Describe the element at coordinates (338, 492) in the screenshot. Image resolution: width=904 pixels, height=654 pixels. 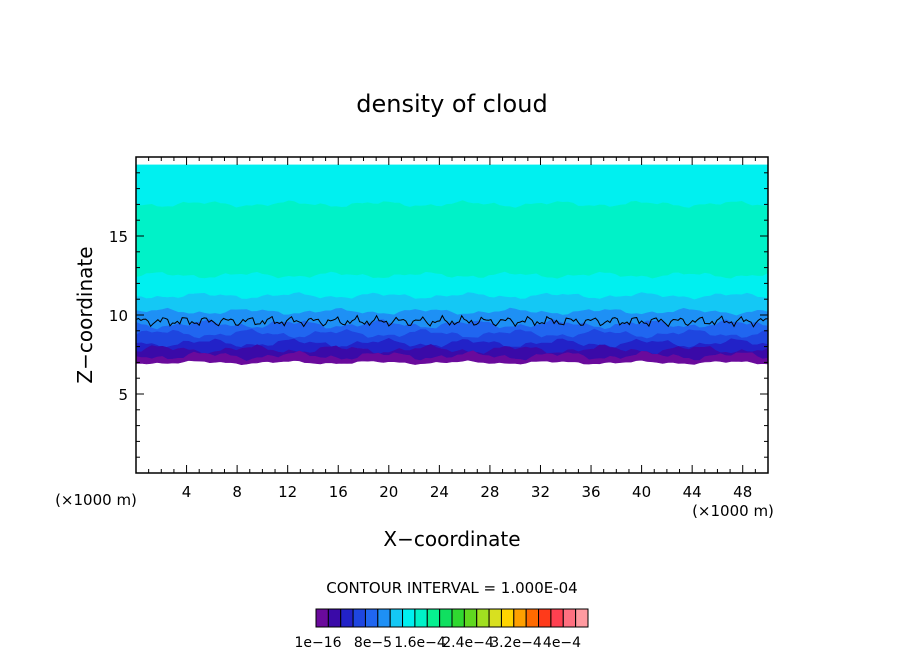
I see `x-tick-label: 16` at that location.